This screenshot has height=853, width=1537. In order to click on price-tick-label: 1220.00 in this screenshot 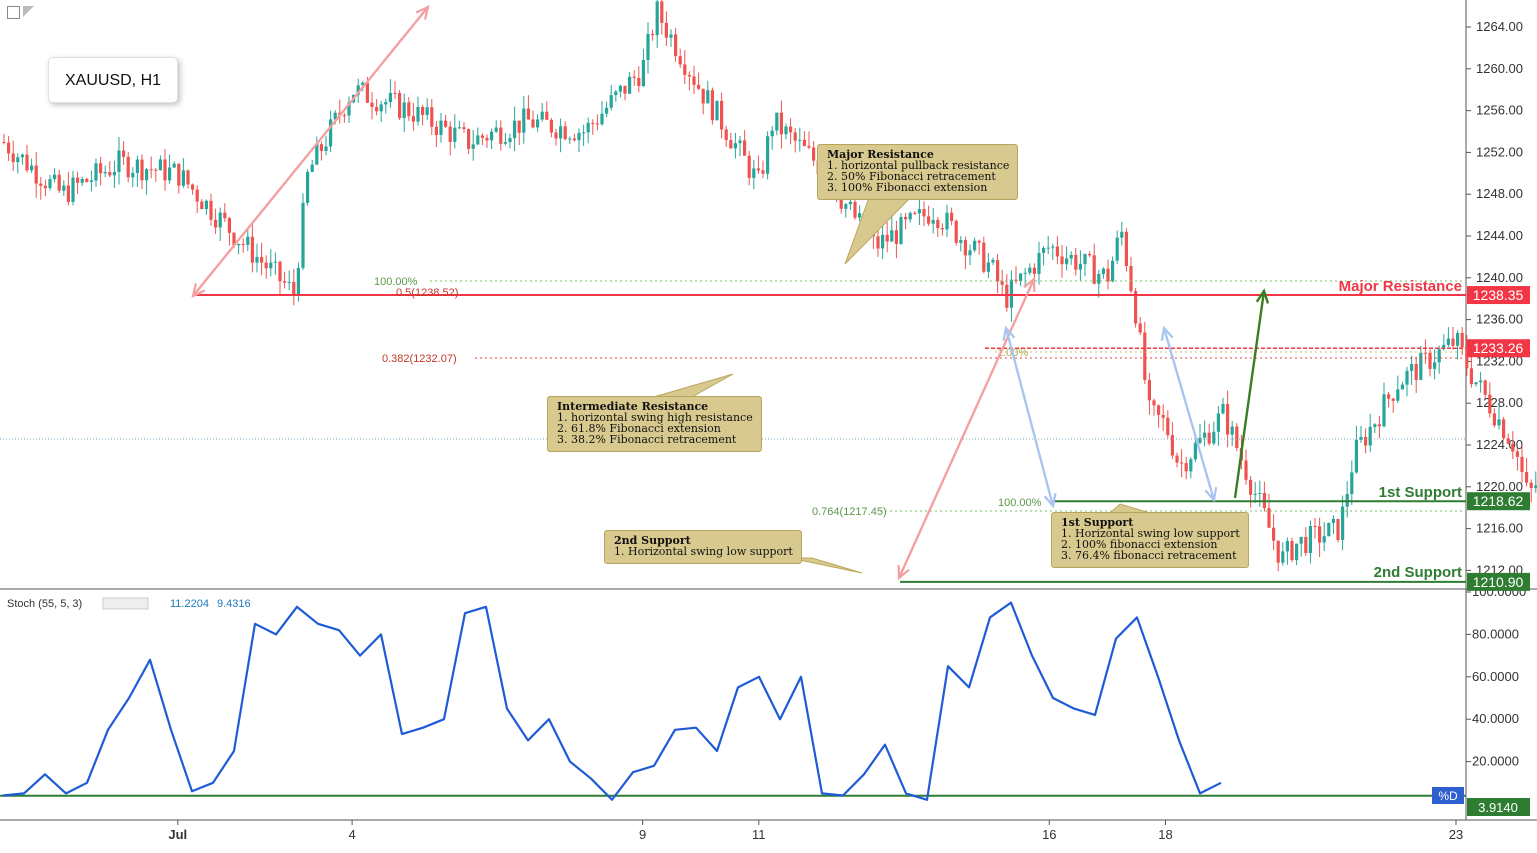, I will do `click(1499, 486)`.